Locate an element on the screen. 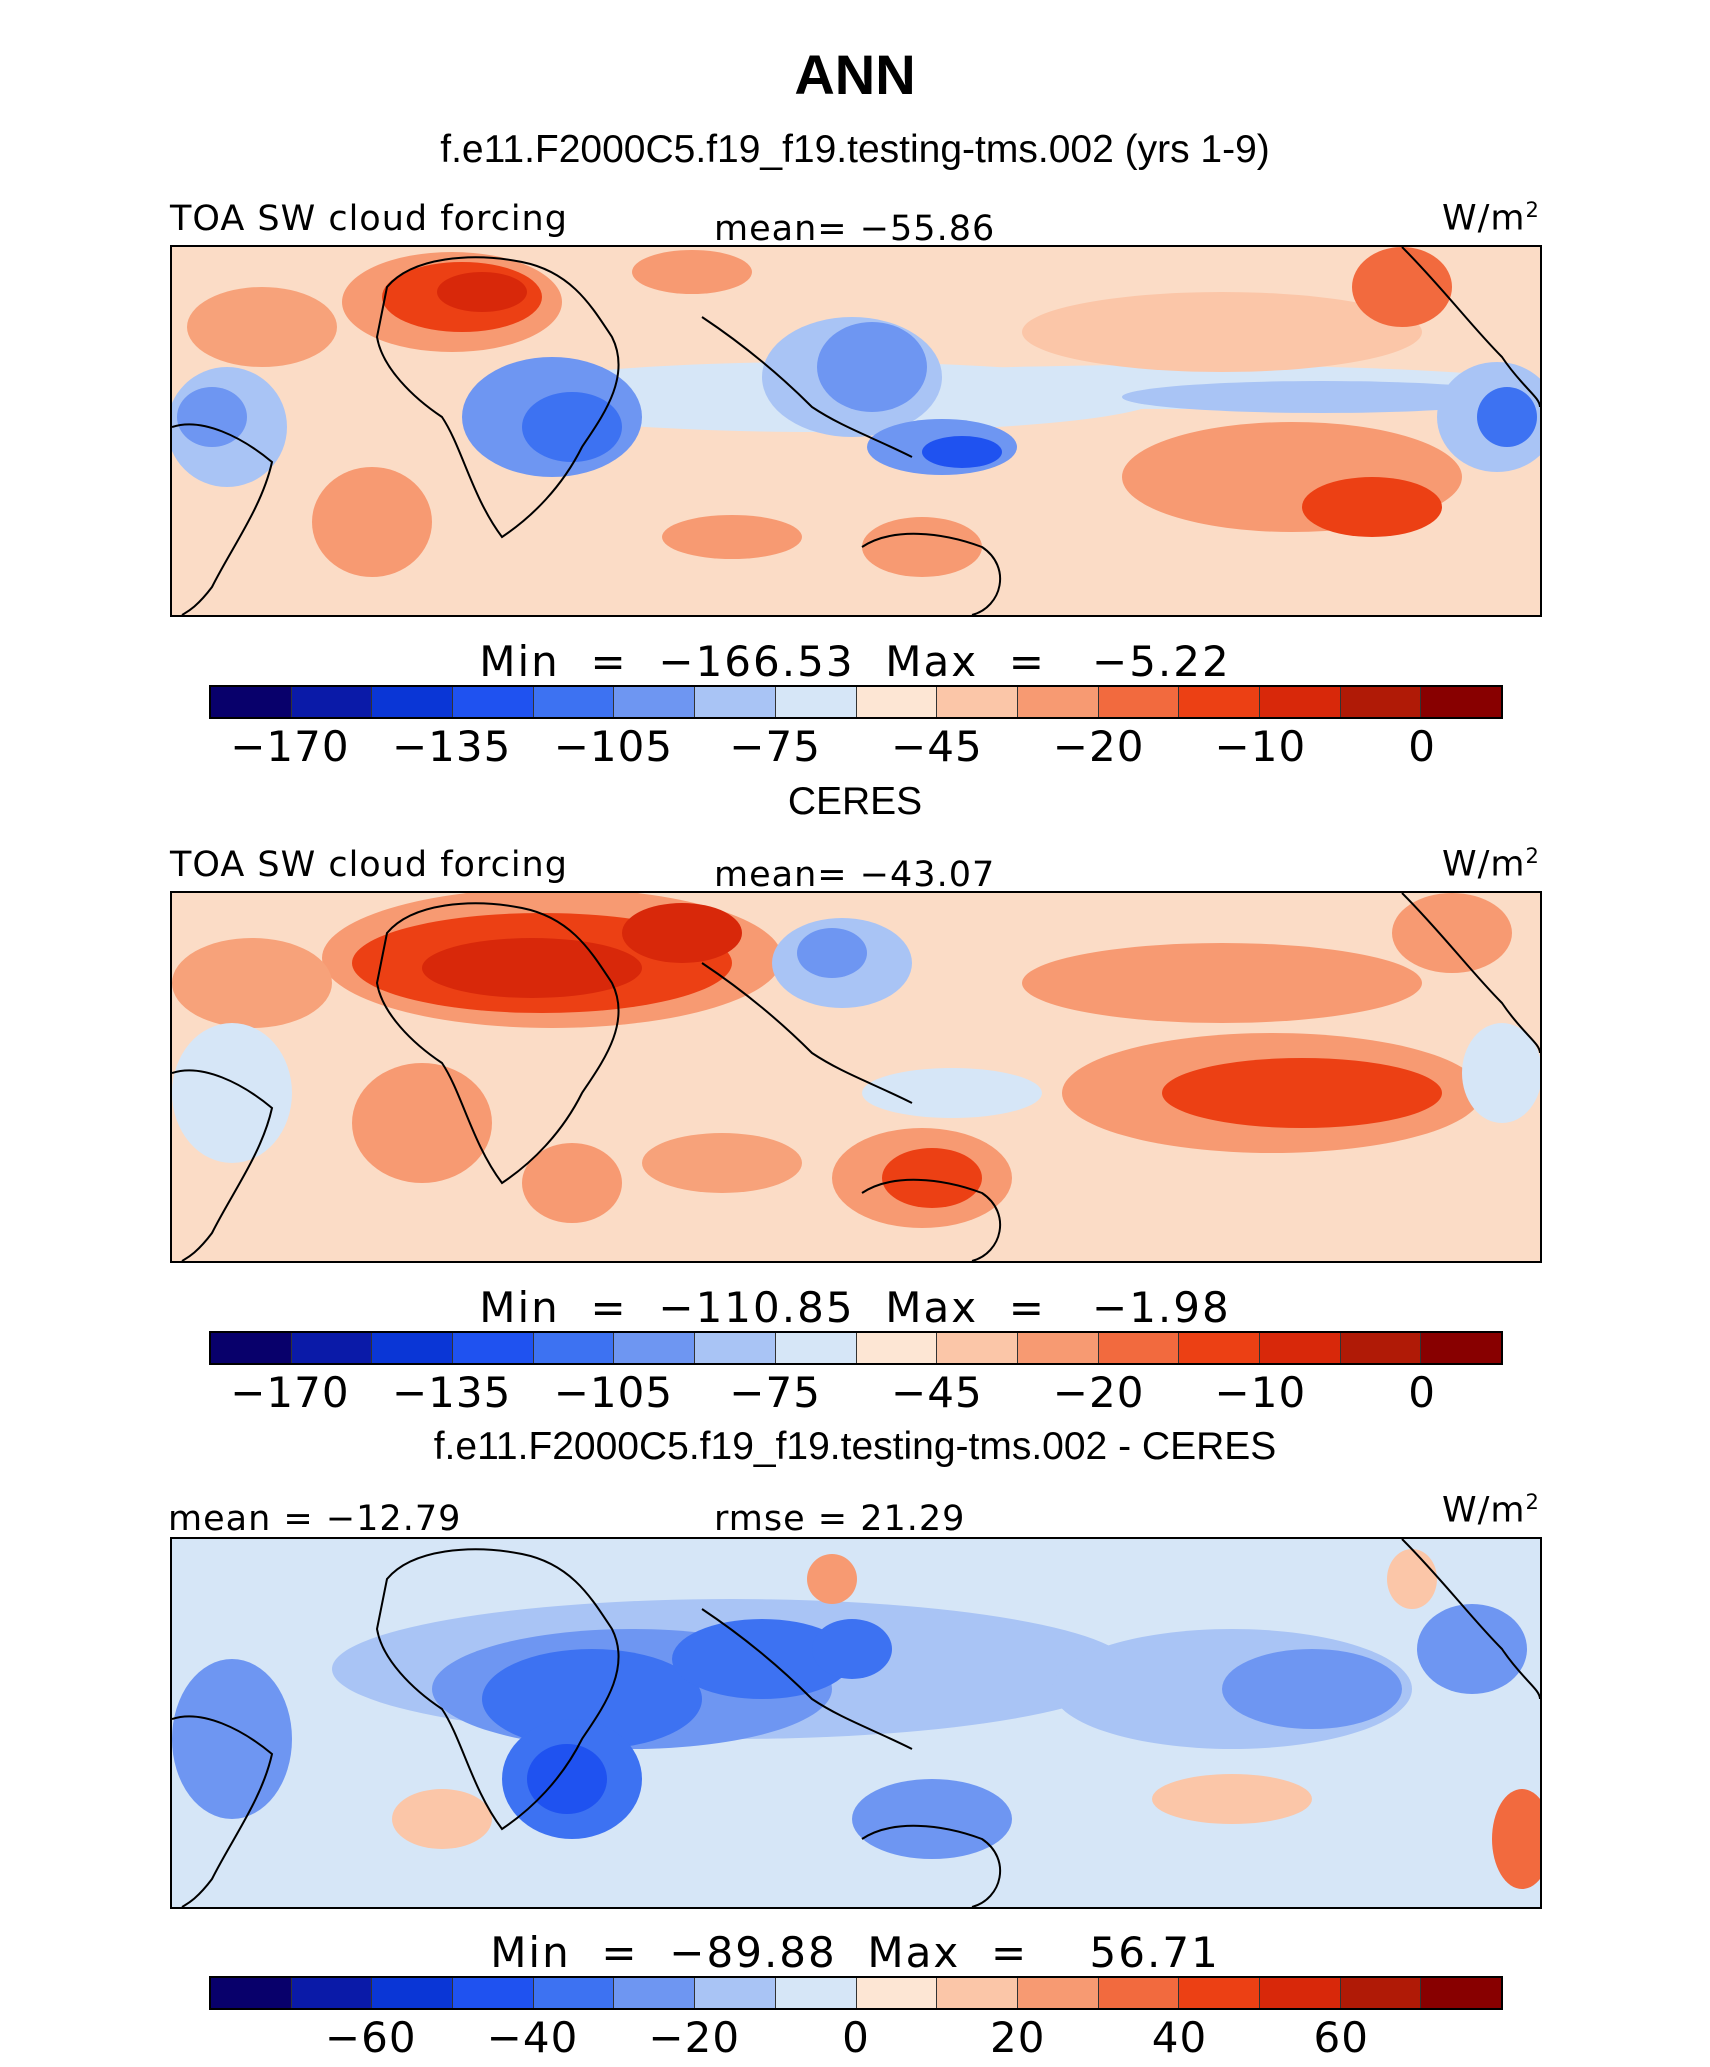  colorbar-tick-label: 40 is located at coordinates (1179, 2037).